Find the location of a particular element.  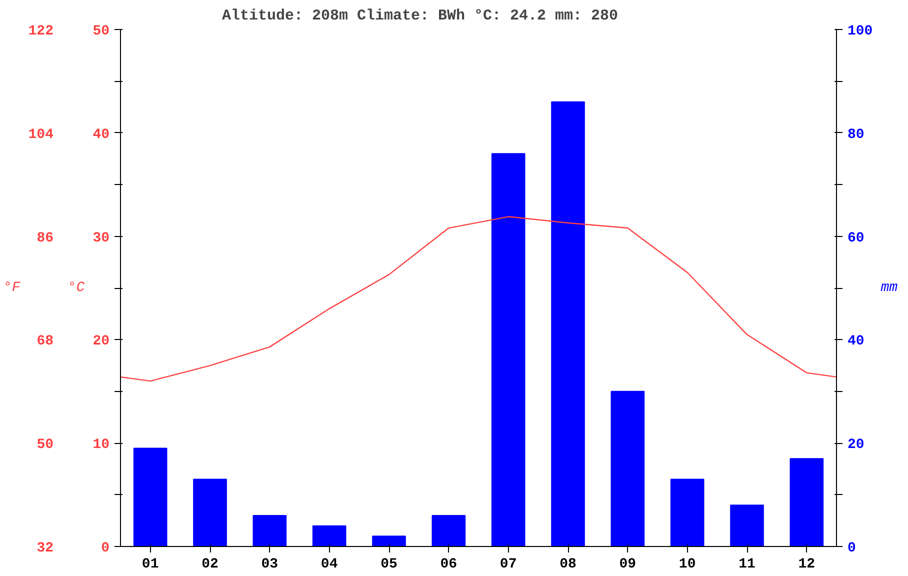

x-tick-label: 07 is located at coordinates (508, 564).